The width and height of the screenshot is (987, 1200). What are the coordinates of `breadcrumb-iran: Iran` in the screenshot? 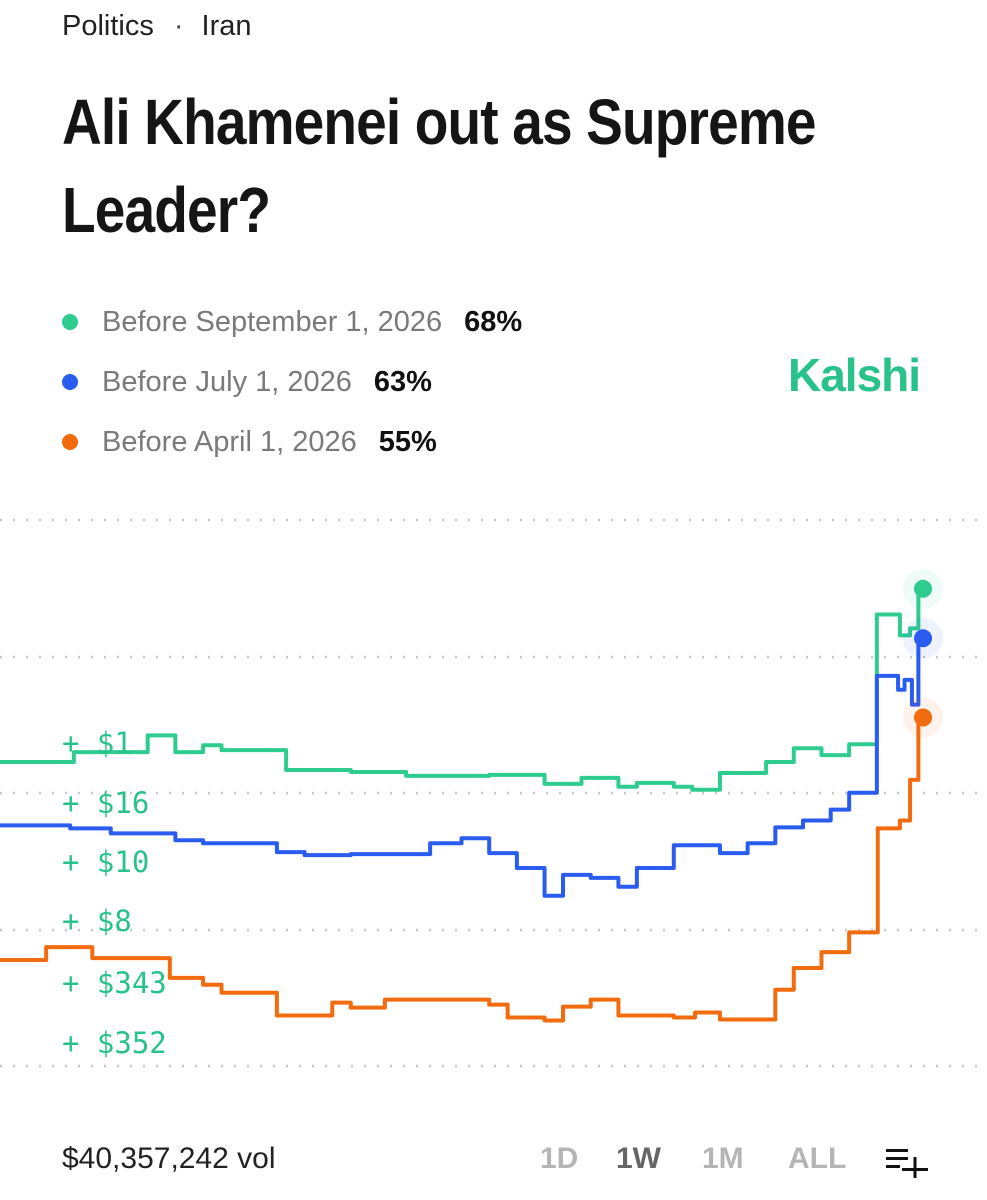 It's located at (226, 26).